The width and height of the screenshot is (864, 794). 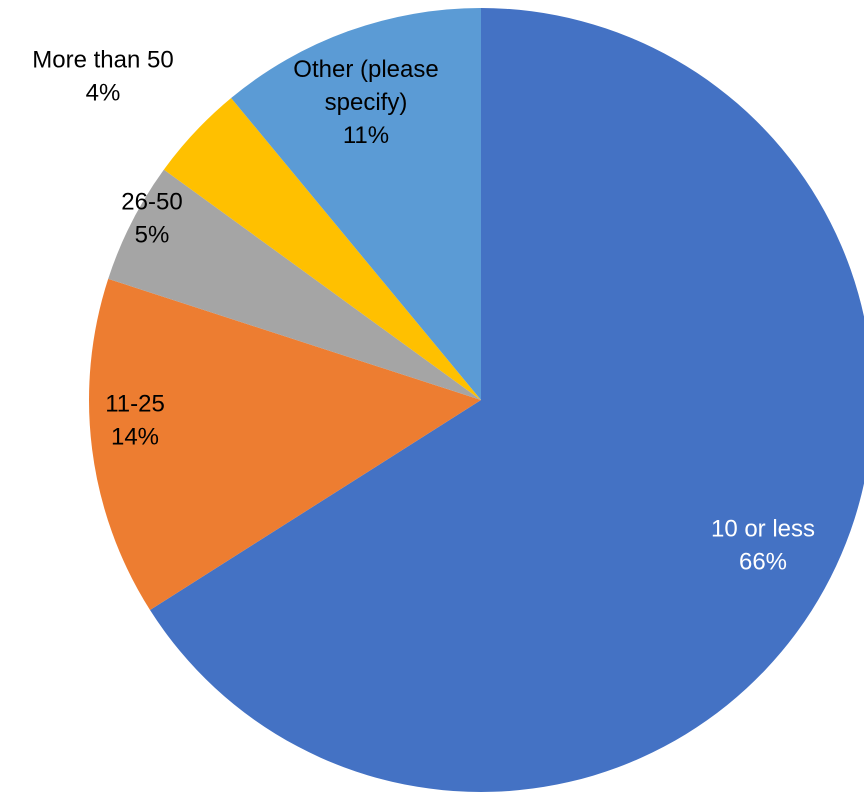 I want to click on pie-slice-other-please-specify, so click(x=356, y=204).